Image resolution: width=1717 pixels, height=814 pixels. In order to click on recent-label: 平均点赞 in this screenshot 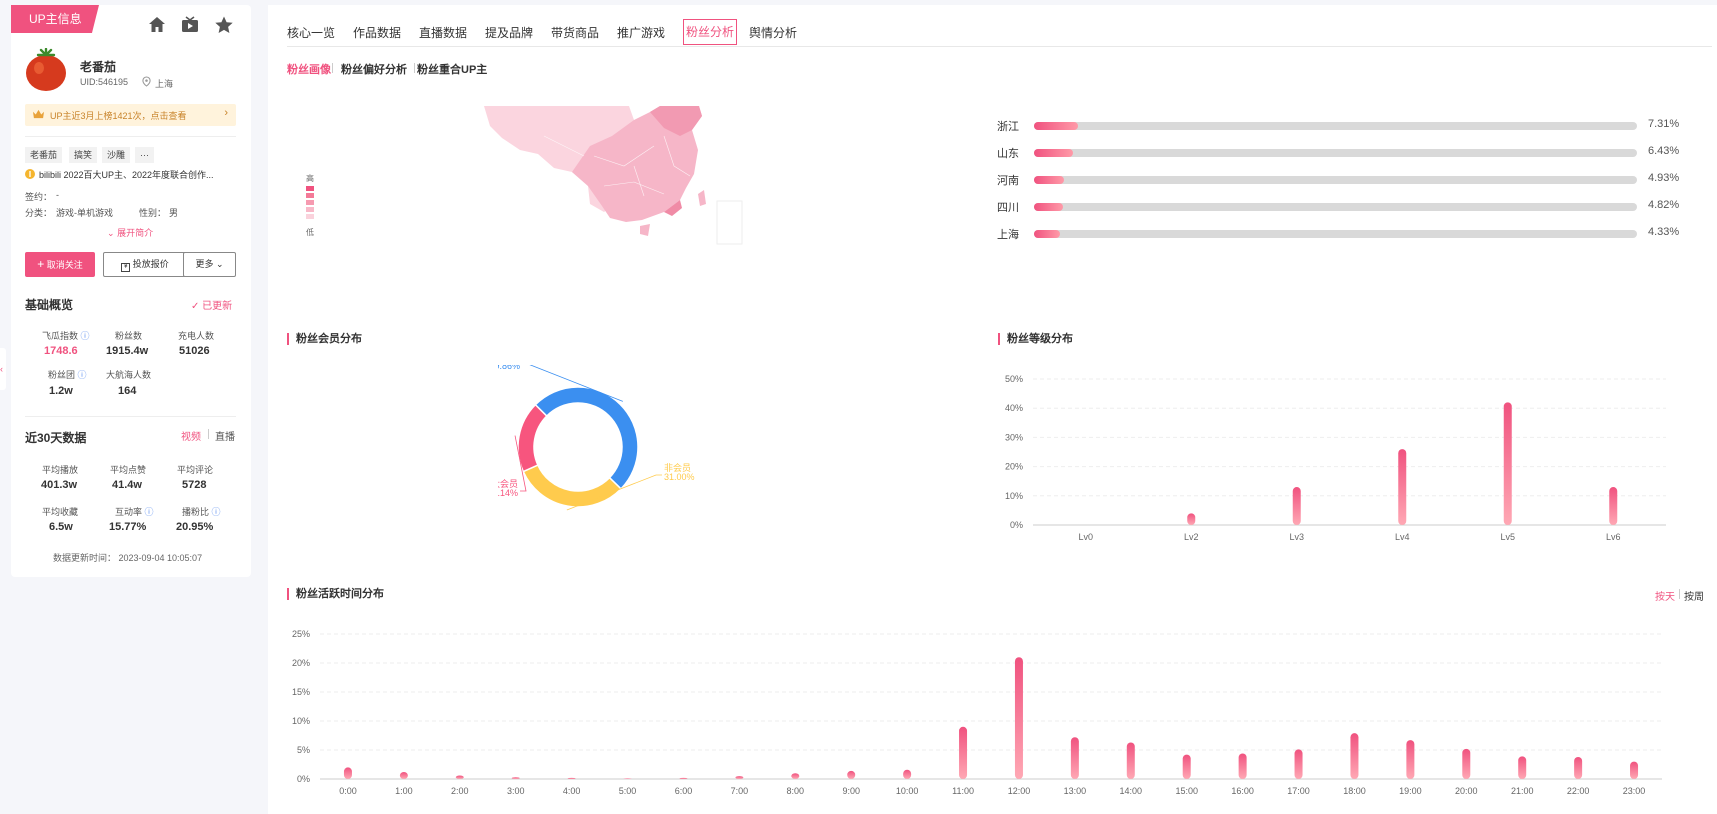, I will do `click(128, 470)`.